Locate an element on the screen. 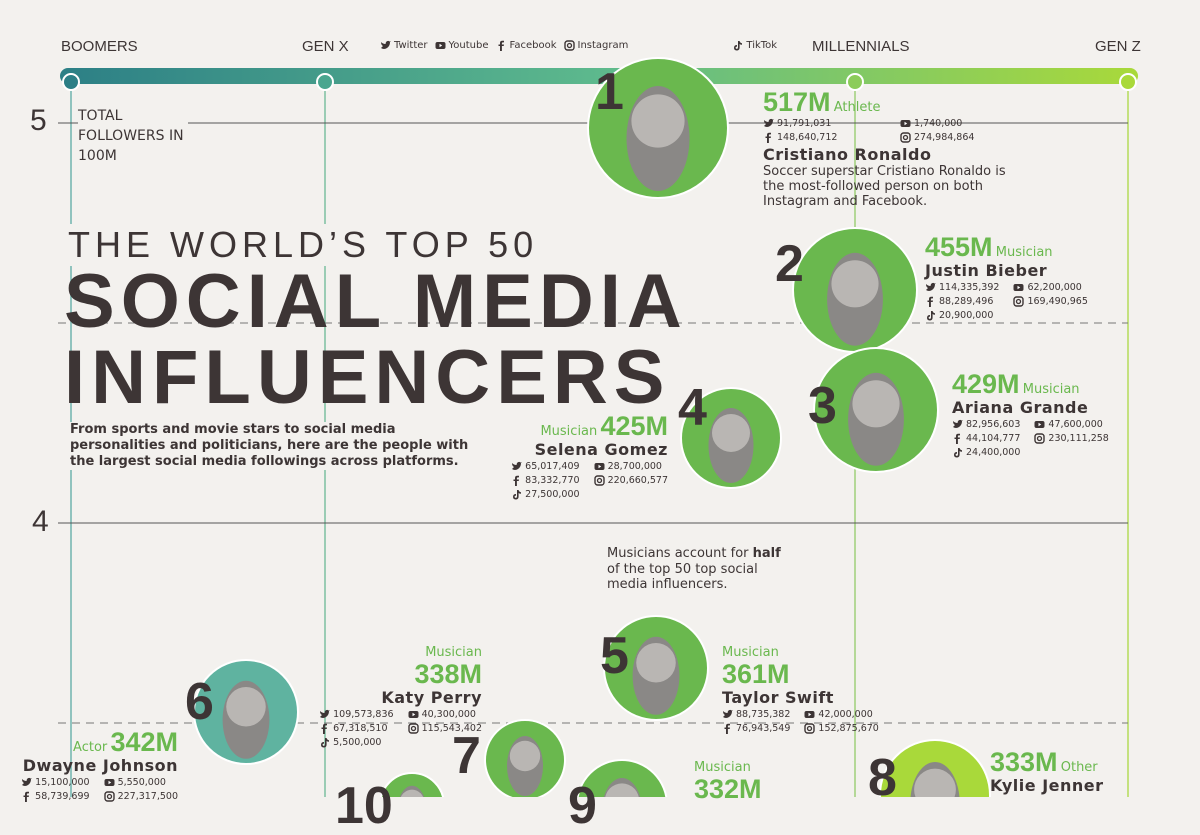 The image size is (1200, 835). total-line: 338M is located at coordinates (400, 674).